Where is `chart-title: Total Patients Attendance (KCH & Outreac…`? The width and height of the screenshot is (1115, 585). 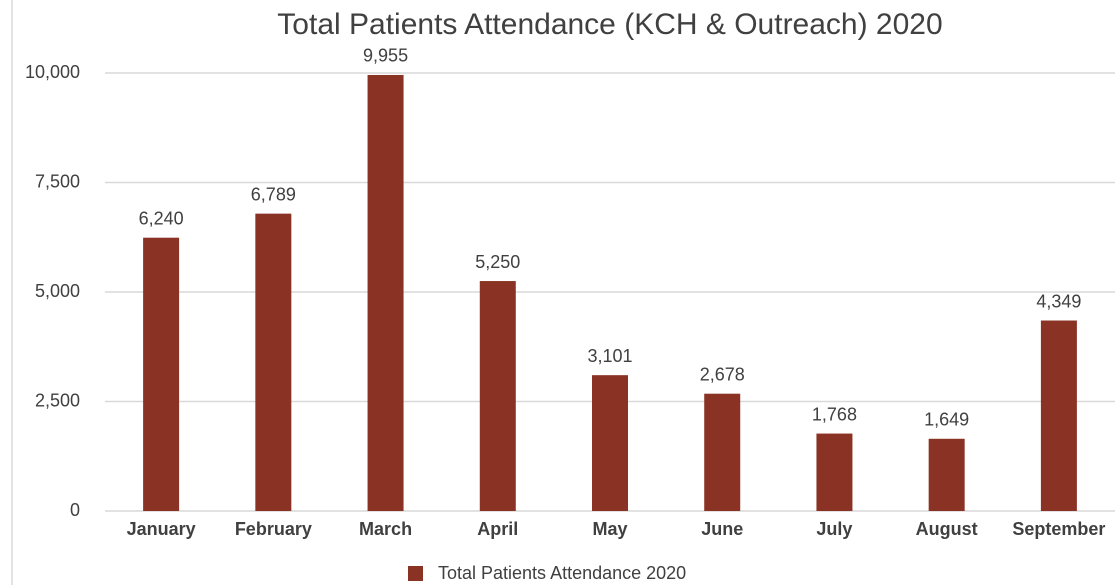
chart-title: Total Patients Attendance (KCH & Outreac… is located at coordinates (609, 24).